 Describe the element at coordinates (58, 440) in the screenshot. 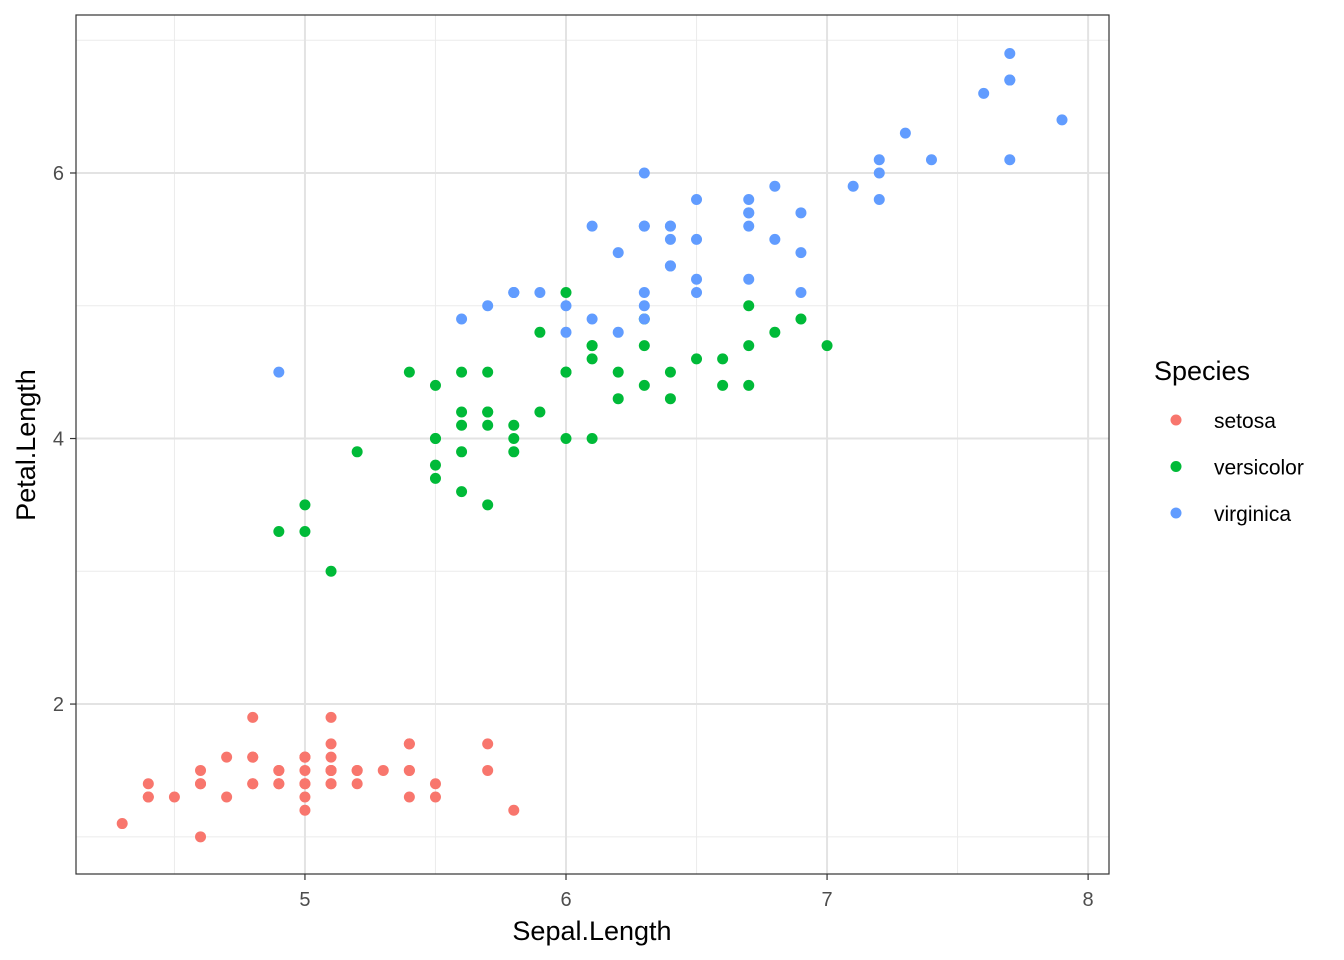

I see `y-tick-label: 4` at that location.